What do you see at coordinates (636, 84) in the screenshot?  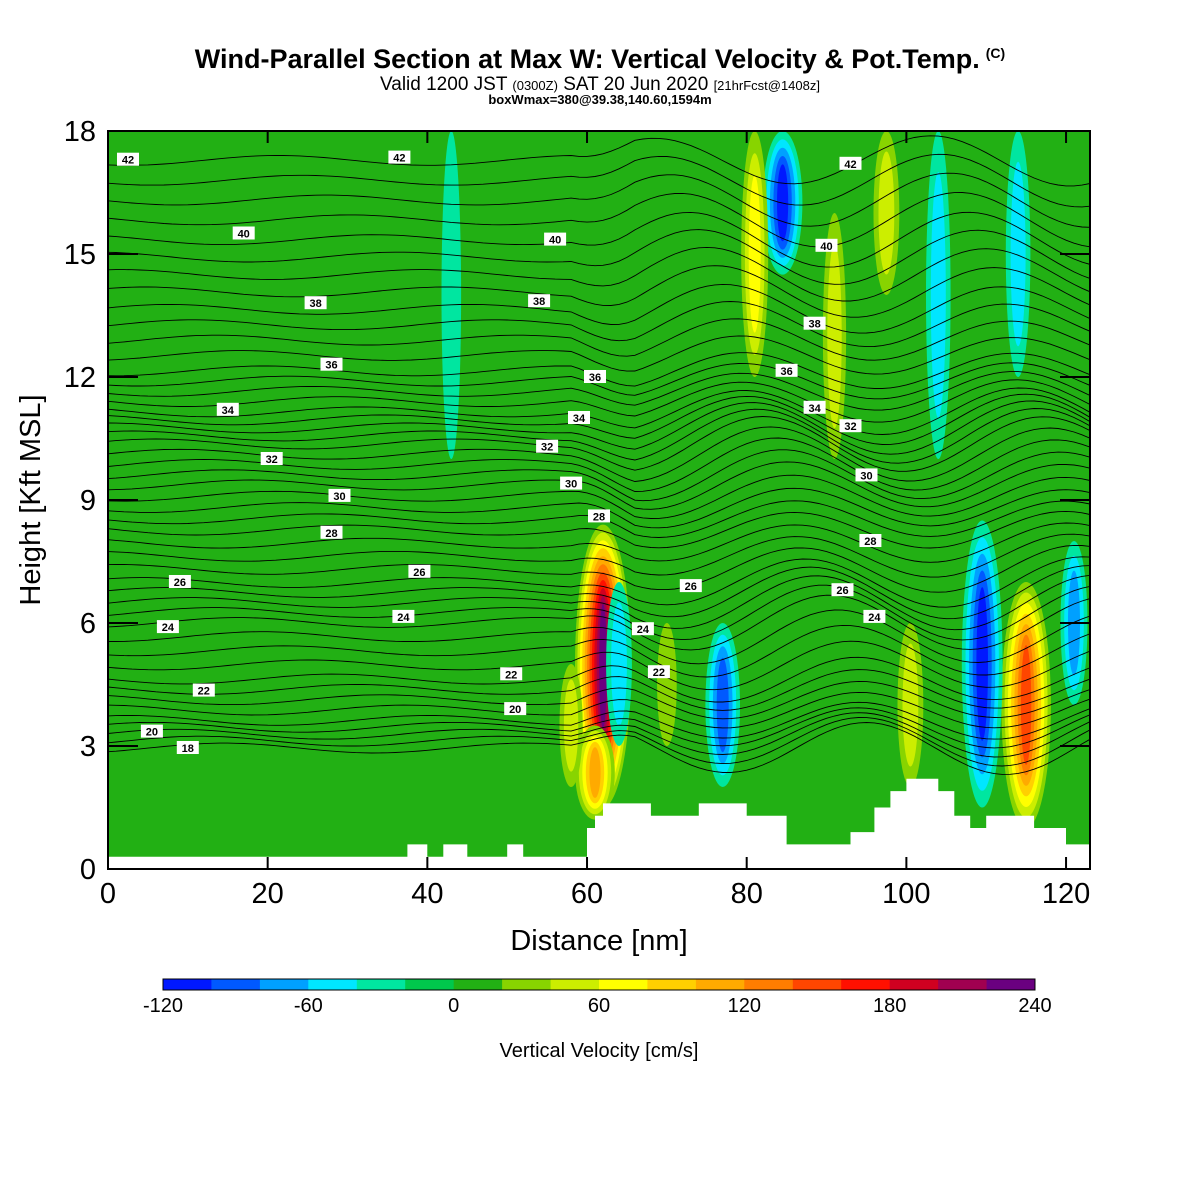 I see `valid-date: SAT 20 Jun 2020` at bounding box center [636, 84].